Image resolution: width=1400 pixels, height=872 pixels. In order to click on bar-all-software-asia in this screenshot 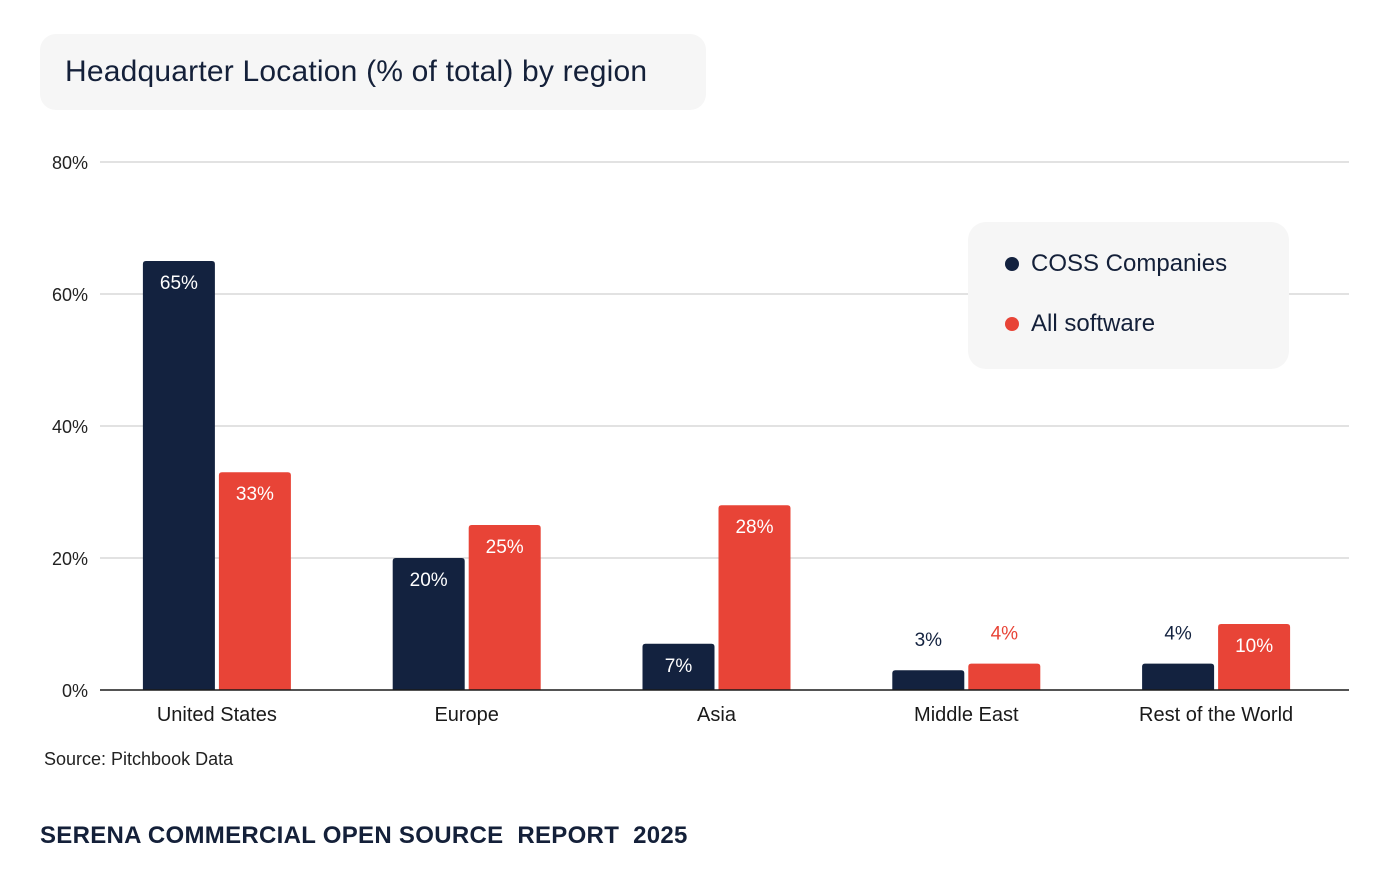, I will do `click(754, 597)`.